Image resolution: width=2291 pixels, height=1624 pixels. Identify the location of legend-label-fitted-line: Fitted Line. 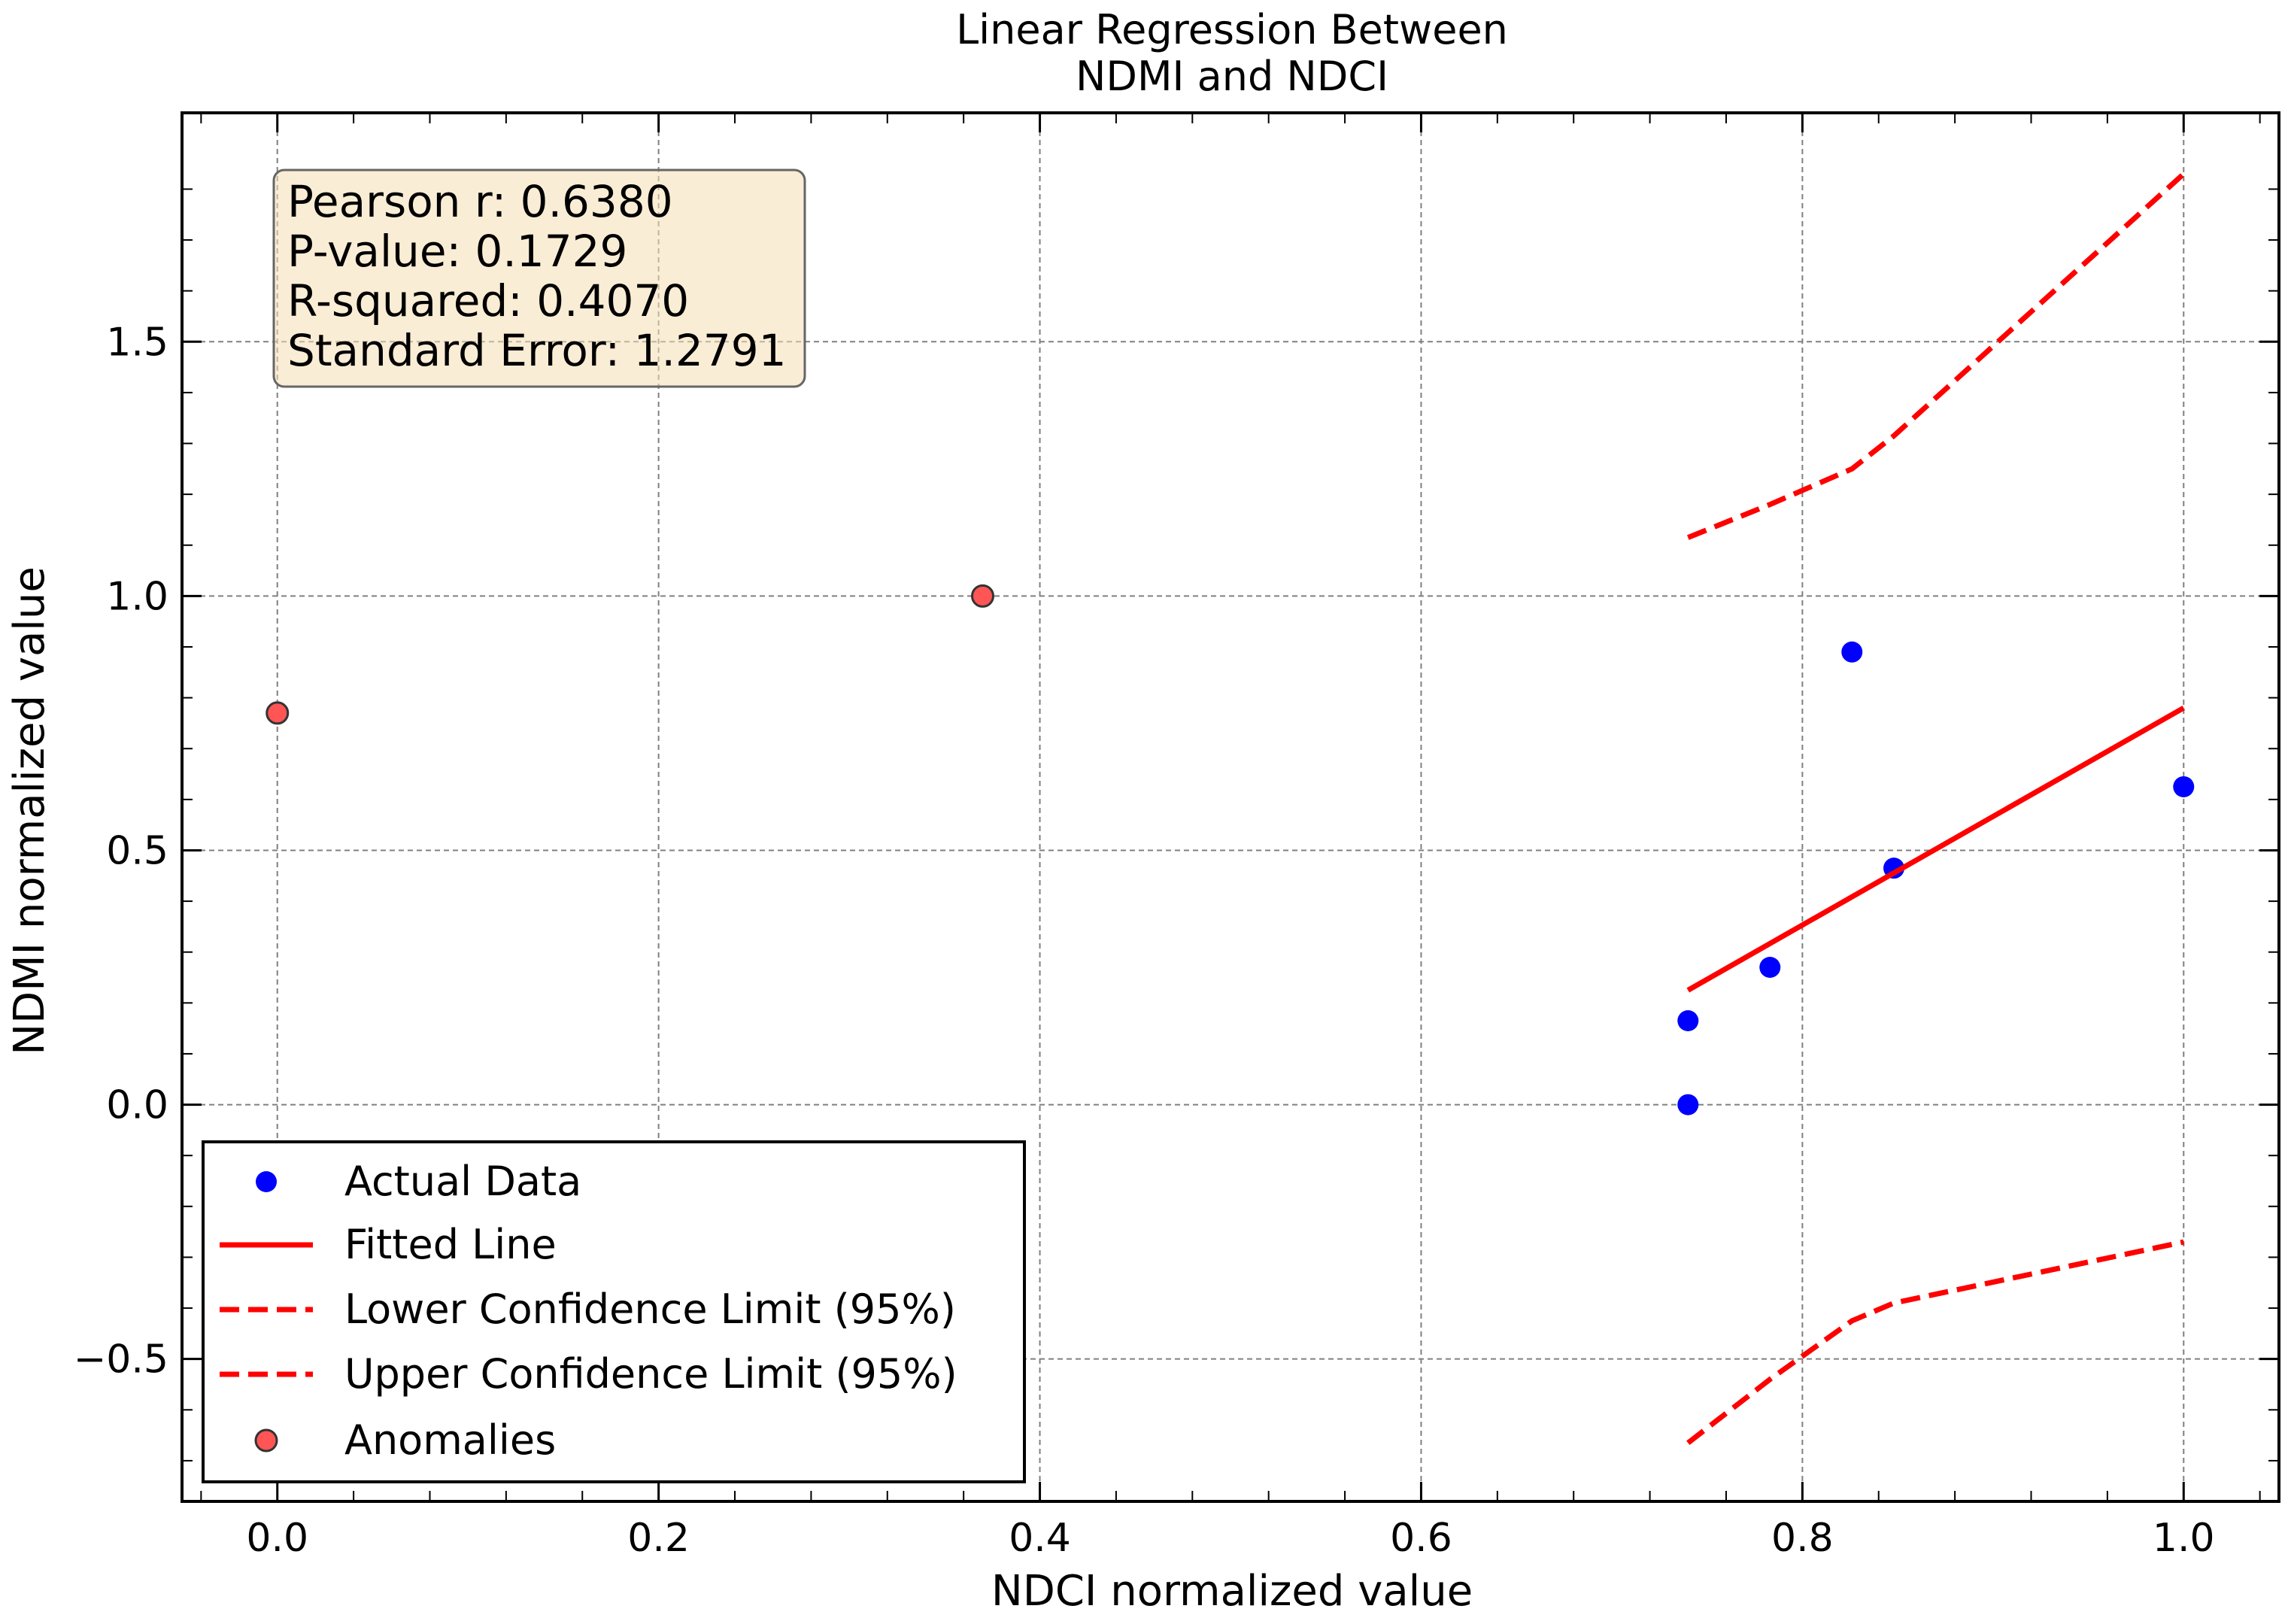
(450, 1244).